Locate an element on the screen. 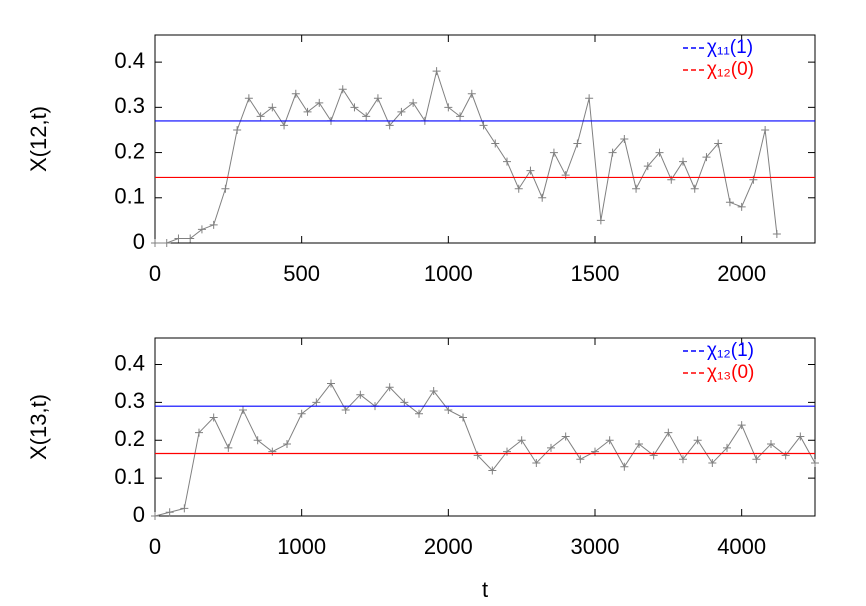  y-axis-label: X(13,t) is located at coordinates (38, 427).